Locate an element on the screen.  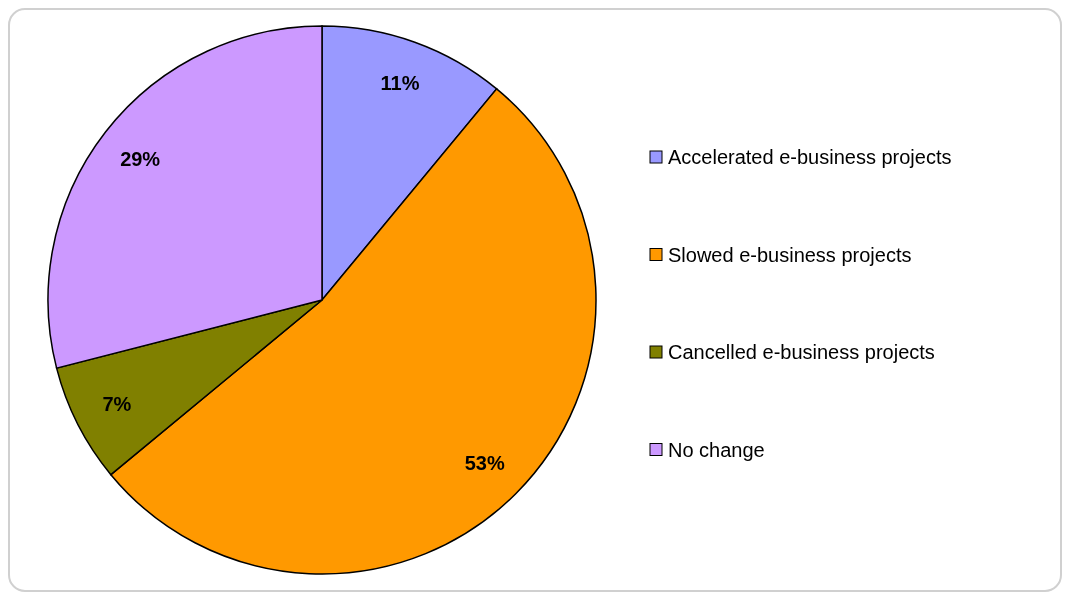
legend-label: No change is located at coordinates (716, 449).